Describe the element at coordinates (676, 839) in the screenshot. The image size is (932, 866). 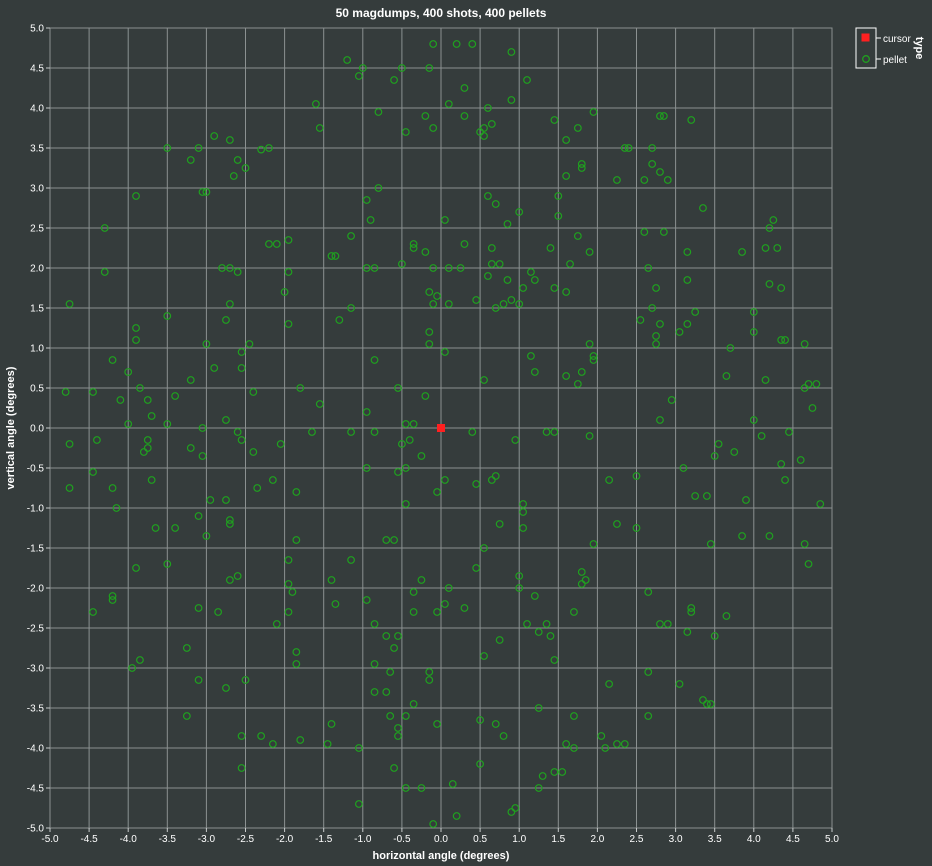
I see `x-tick-label: 3.0` at that location.